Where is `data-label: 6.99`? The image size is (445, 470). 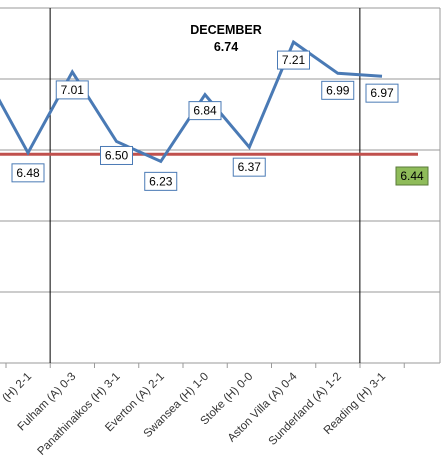
data-label: 6.99 is located at coordinates (338, 90).